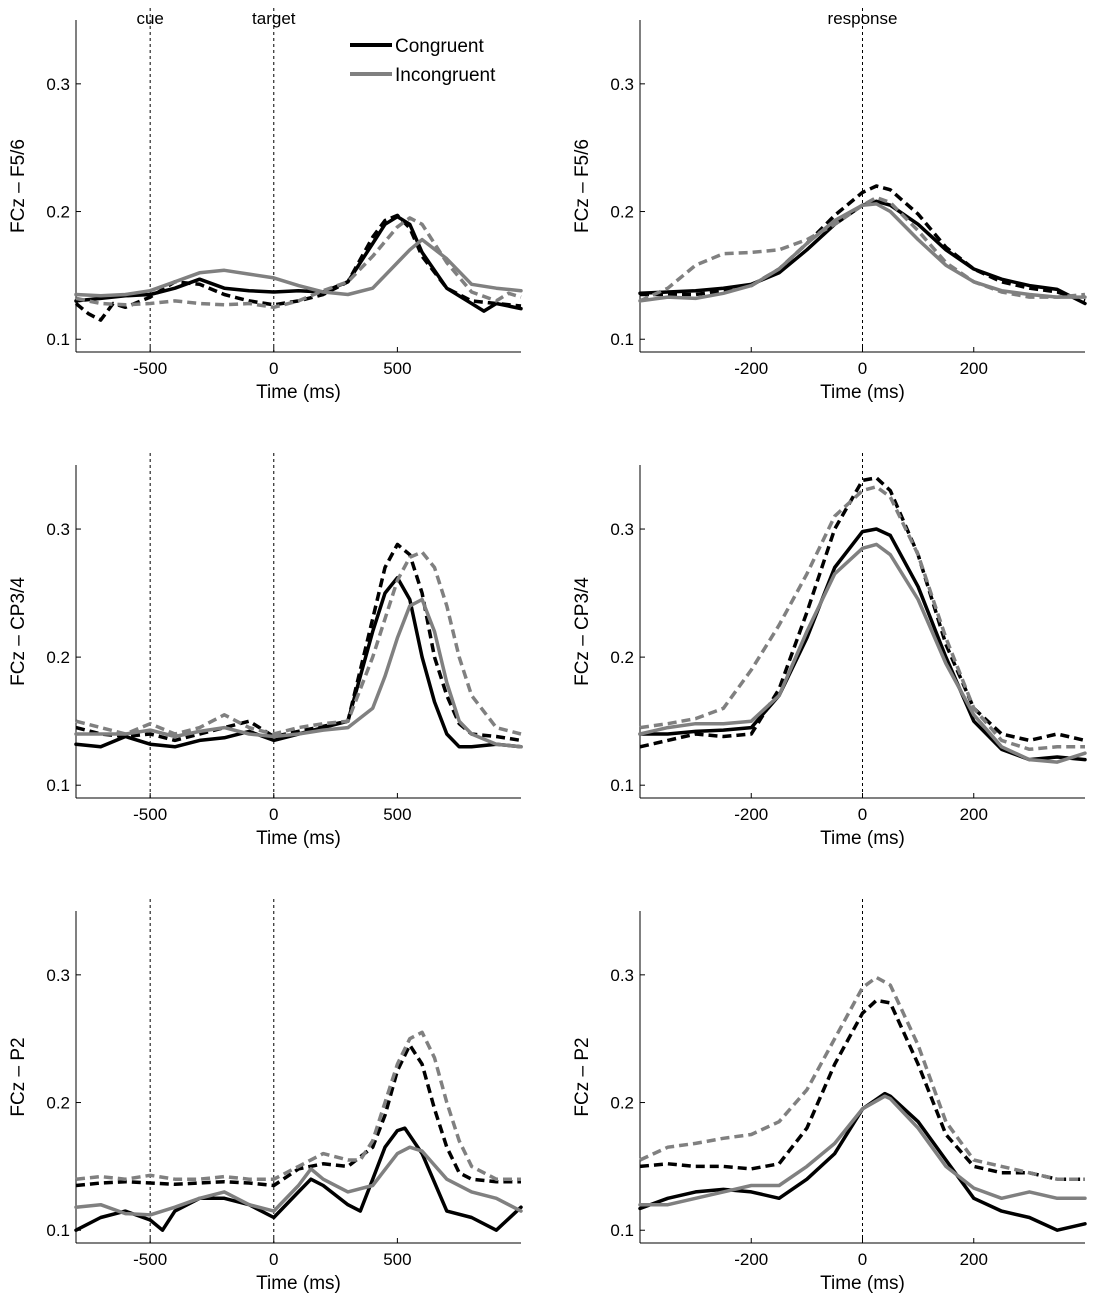 This screenshot has height=1300, width=1093. I want to click on panel-cue-cp34: 0.1 0.2 0.3 -500 0 500 Time (ms) FCz – CP3/4, so click(265, 651).